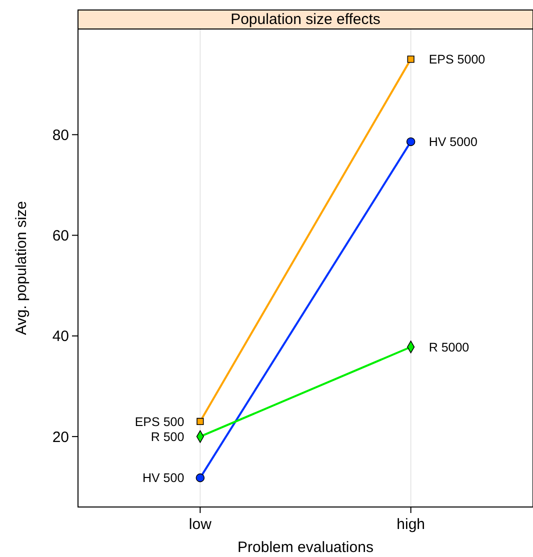  Describe the element at coordinates (411, 524) in the screenshot. I see `x-tick-label: high` at that location.